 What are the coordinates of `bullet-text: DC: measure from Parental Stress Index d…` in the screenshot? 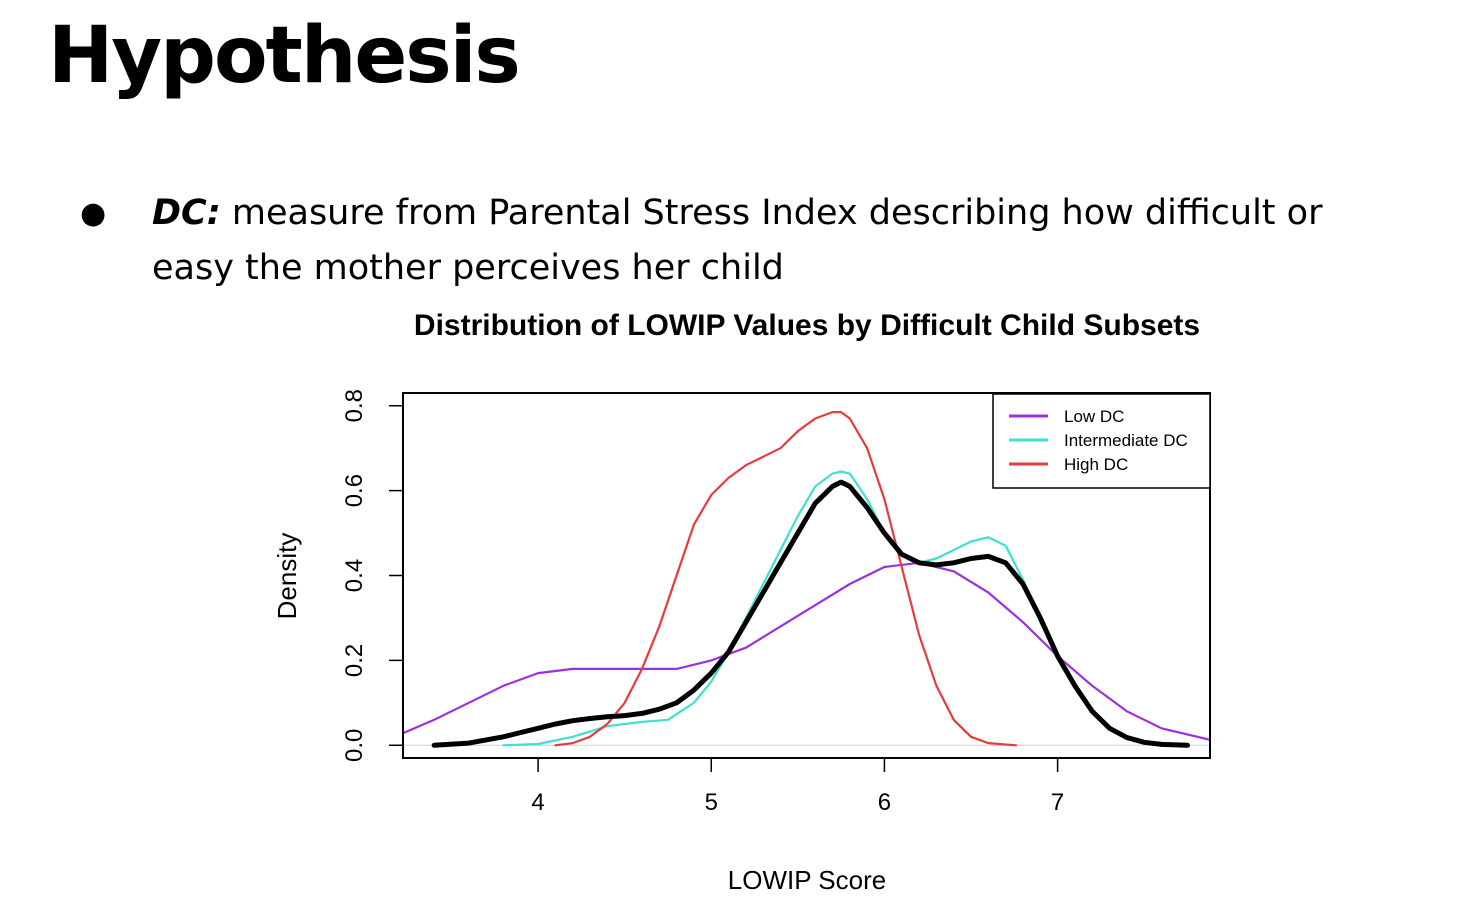 It's located at (781, 241).